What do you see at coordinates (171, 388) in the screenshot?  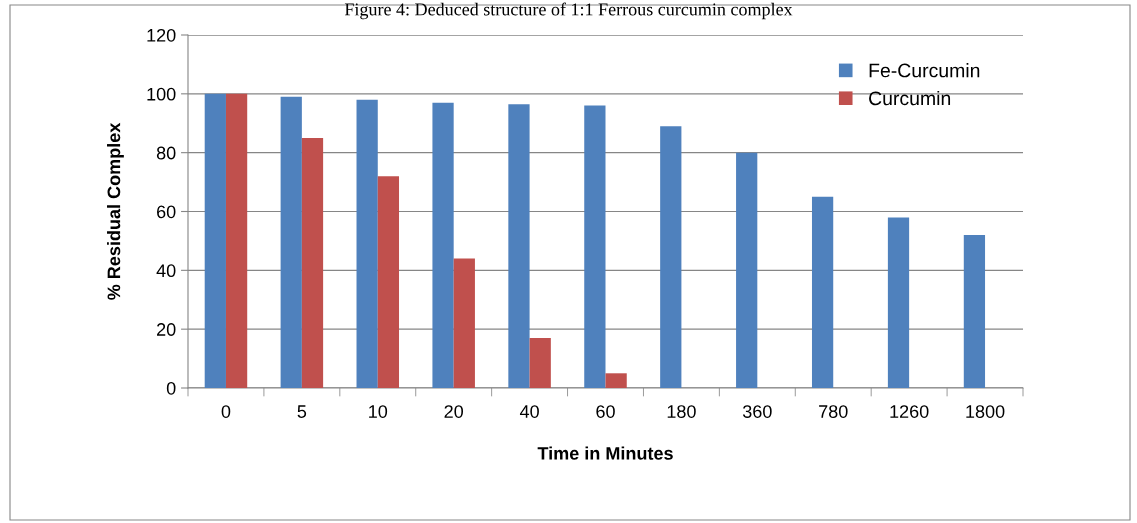 I see `y-tick-label: 0` at bounding box center [171, 388].